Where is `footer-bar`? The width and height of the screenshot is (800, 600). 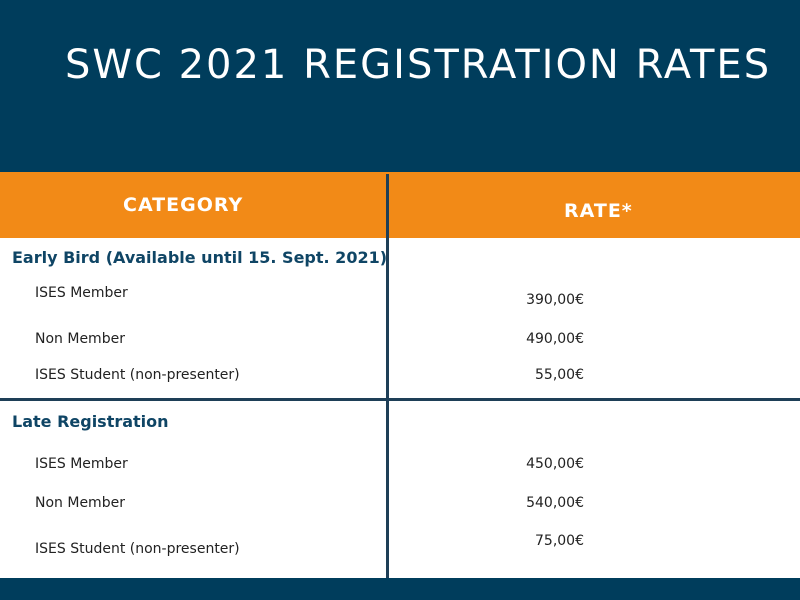 footer-bar is located at coordinates (400, 589).